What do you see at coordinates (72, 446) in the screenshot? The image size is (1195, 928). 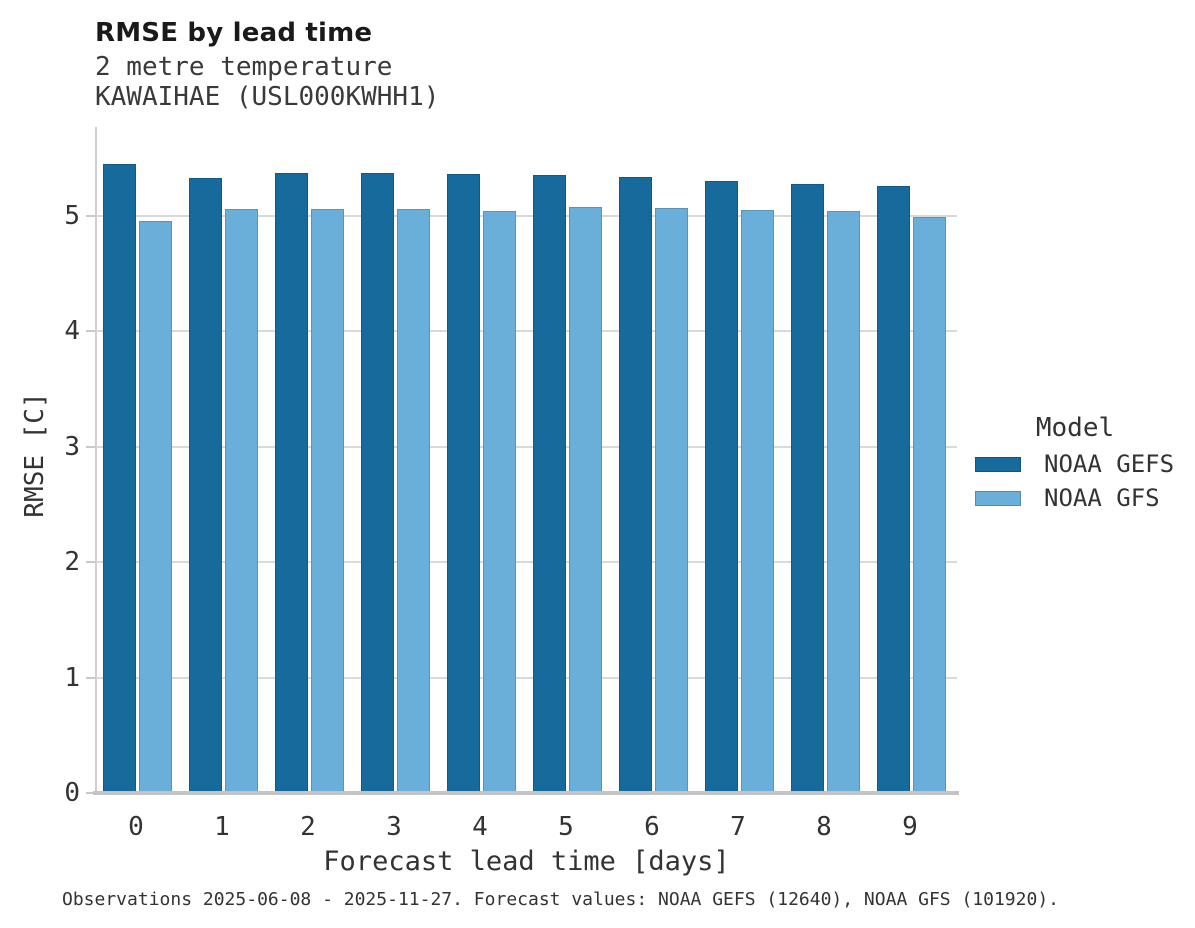 I see `y-tick-label-3: 3` at bounding box center [72, 446].